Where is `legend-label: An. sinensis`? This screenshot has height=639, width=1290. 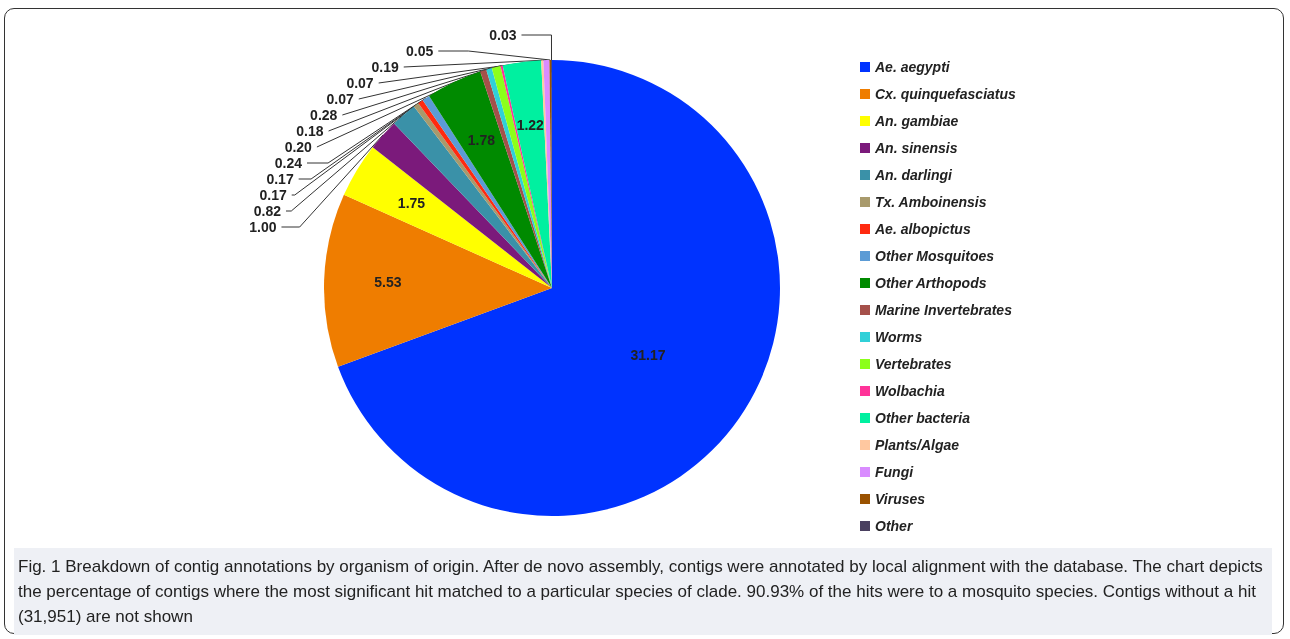
legend-label: An. sinensis is located at coordinates (916, 148).